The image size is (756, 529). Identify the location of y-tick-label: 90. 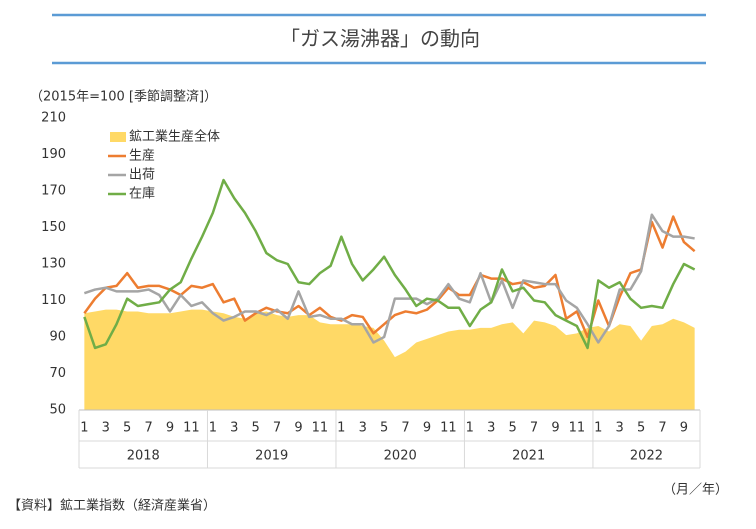
(57, 337).